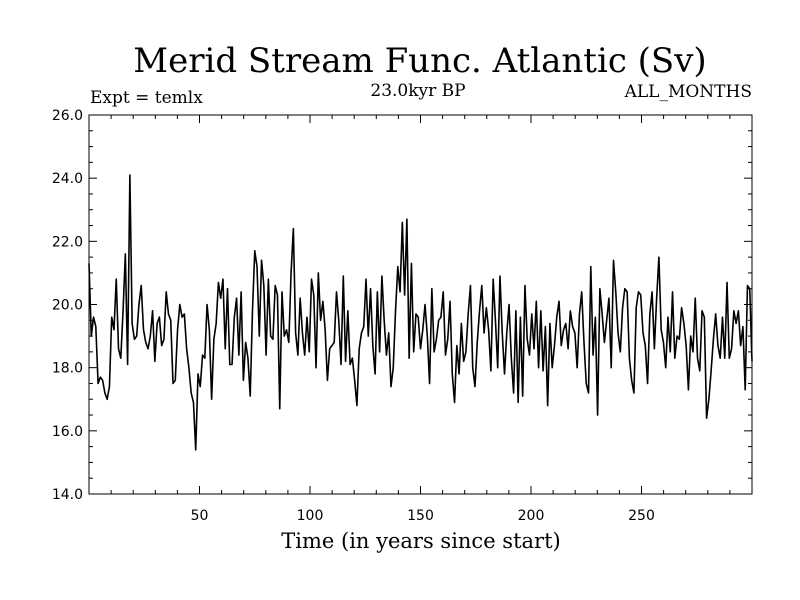  Describe the element at coordinates (67, 495) in the screenshot. I see `y-tick-label: 14.0` at that location.